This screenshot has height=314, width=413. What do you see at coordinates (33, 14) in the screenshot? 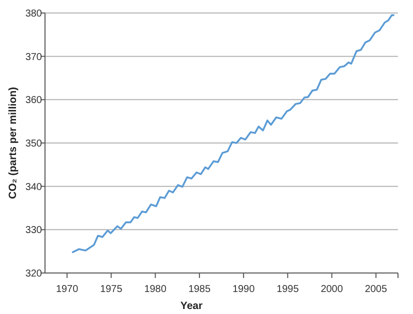
I see `y-tick-label: 380` at bounding box center [33, 14].